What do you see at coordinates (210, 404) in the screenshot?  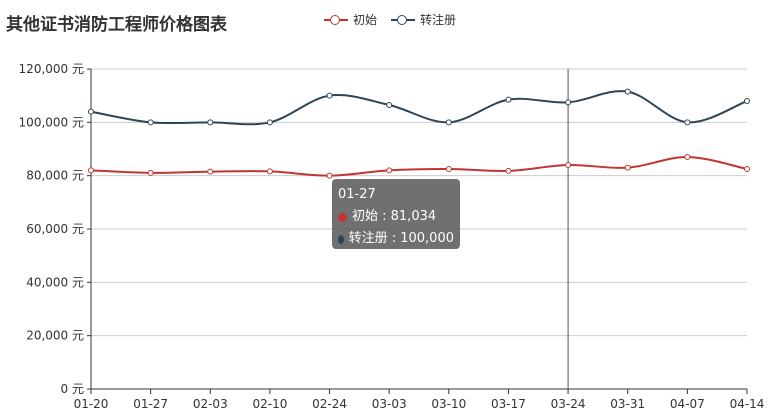 I see `x-tick-label: 02-03` at bounding box center [210, 404].